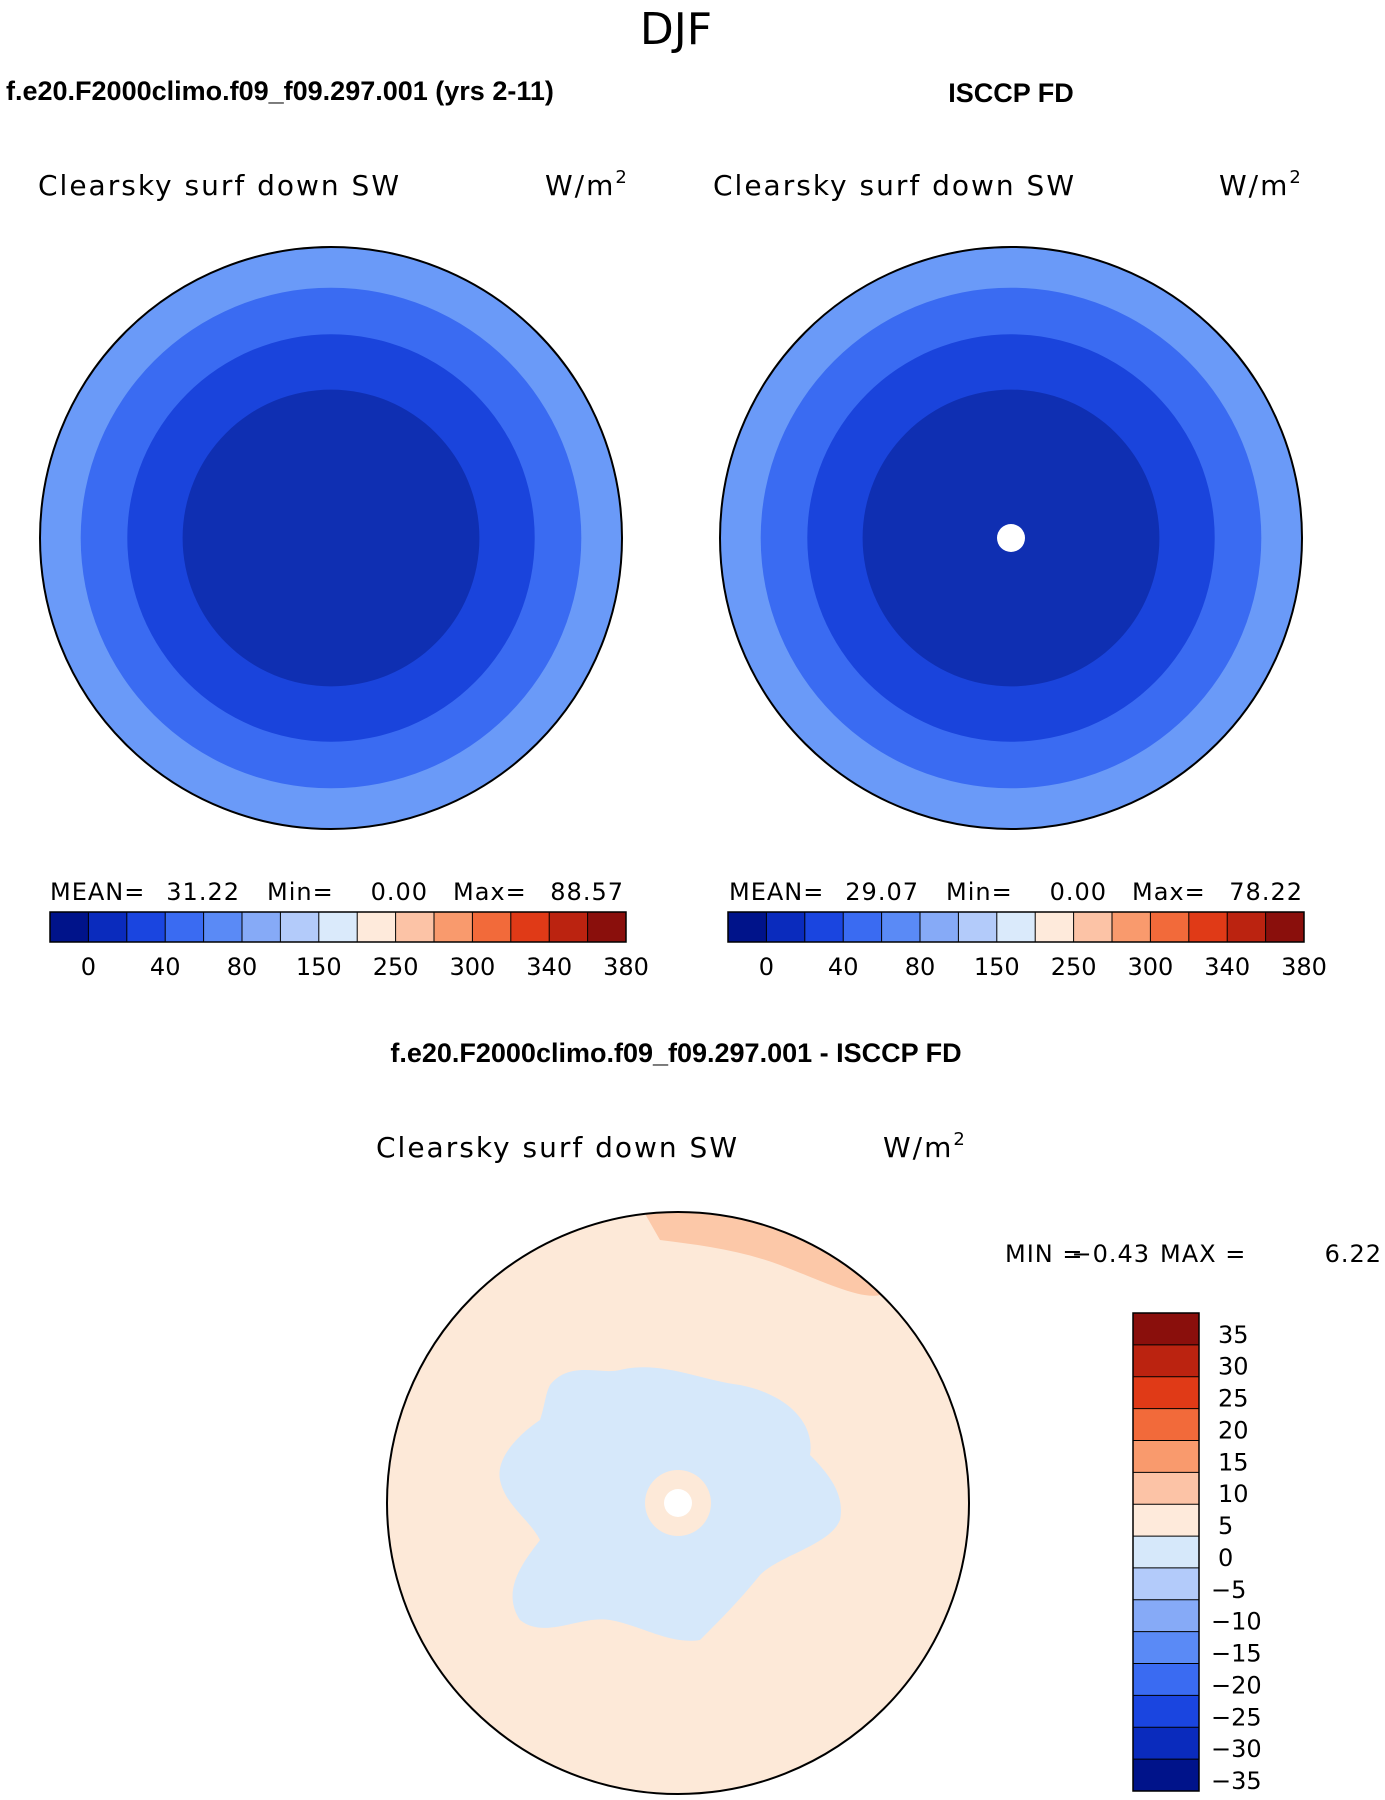  What do you see at coordinates (1150, 967) in the screenshot?
I see `panel-b-colorbar-tick-label: 300` at bounding box center [1150, 967].